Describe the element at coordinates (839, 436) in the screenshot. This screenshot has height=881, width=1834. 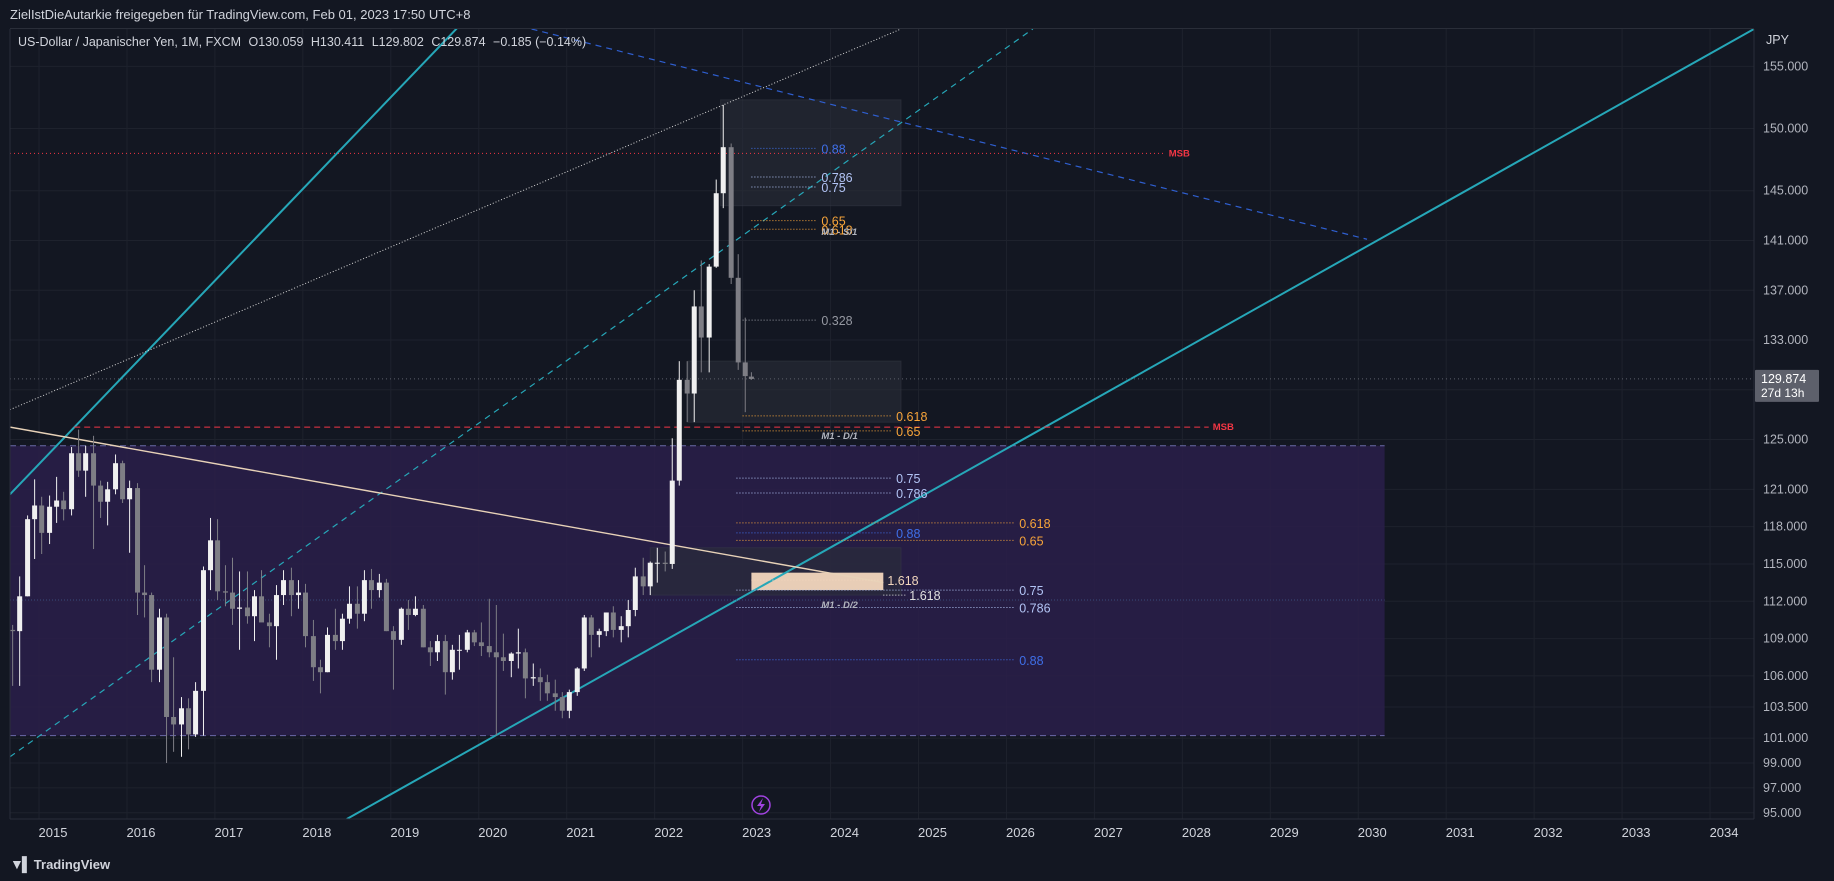
I see `zone-annotation: M1 - D/1` at that location.